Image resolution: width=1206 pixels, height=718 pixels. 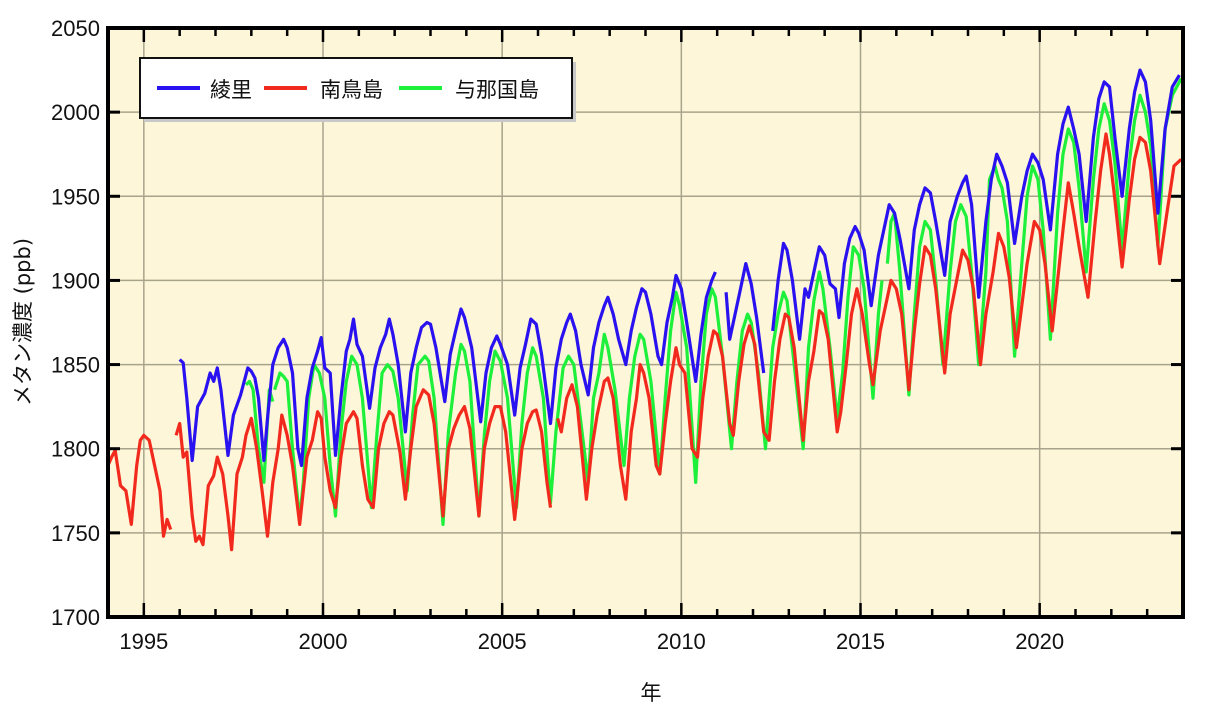 I want to click on y-tick-label: 1800, so click(x=75, y=449).